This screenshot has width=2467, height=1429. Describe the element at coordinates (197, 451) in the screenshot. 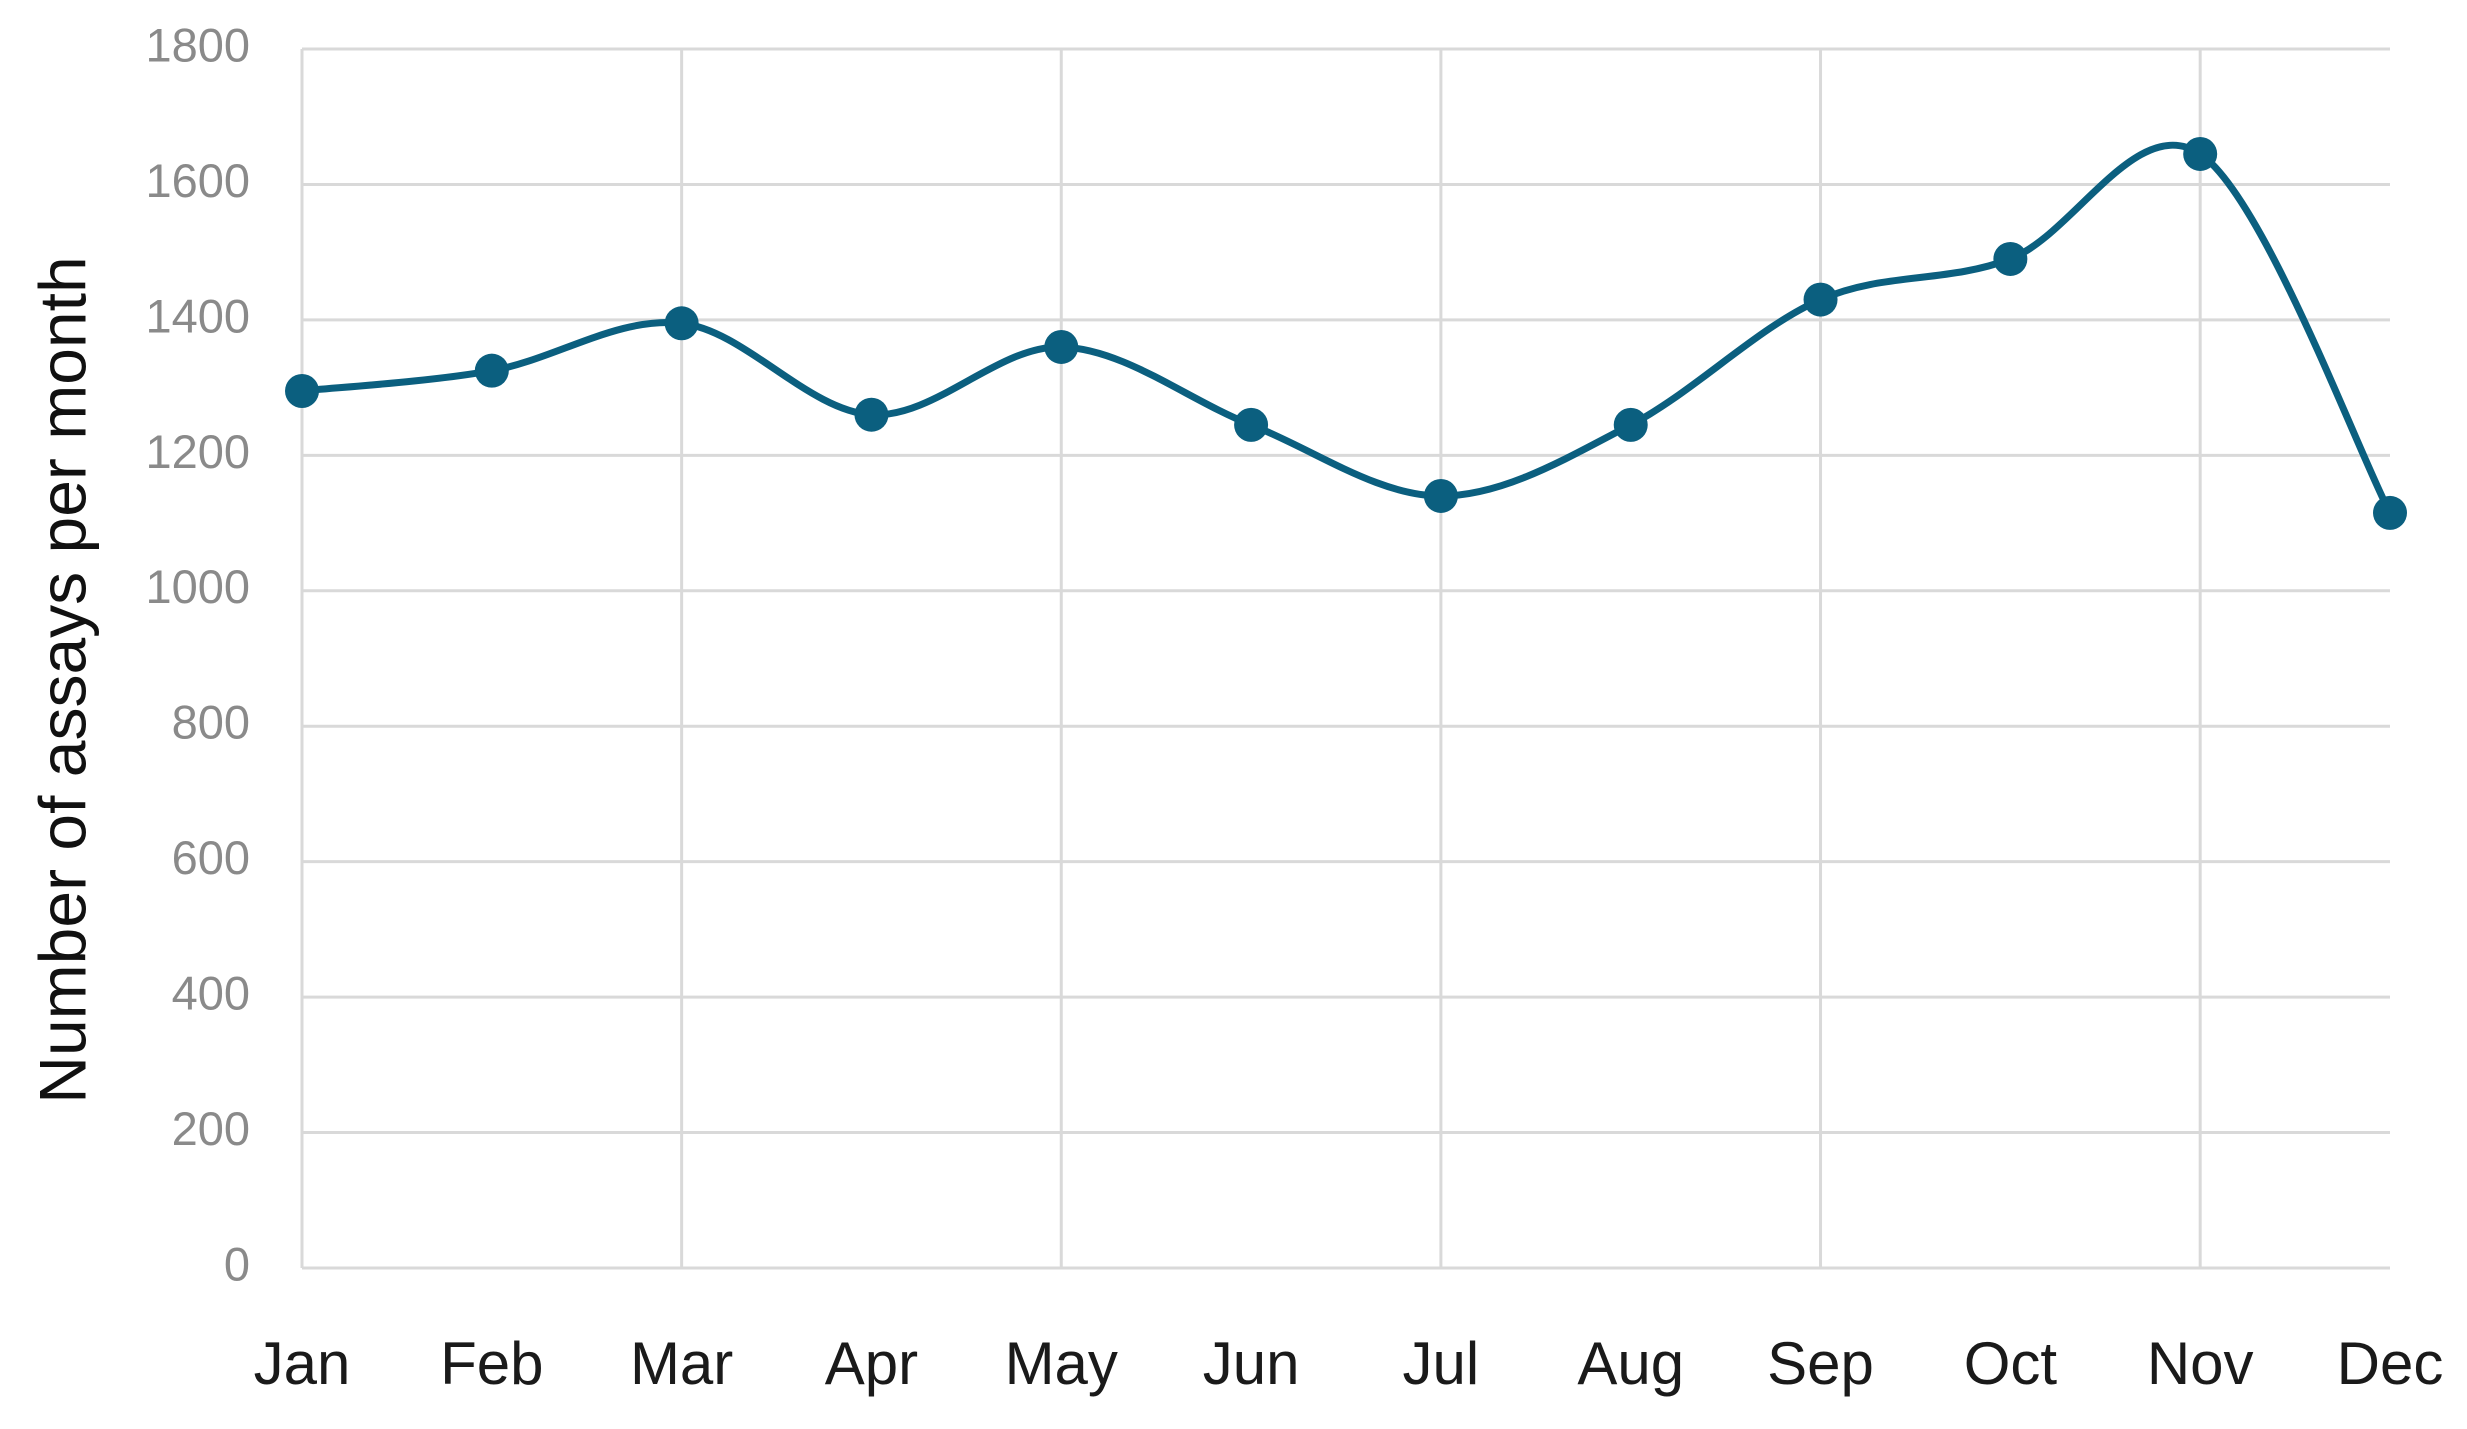

I see `y-tick-label: 1200` at that location.